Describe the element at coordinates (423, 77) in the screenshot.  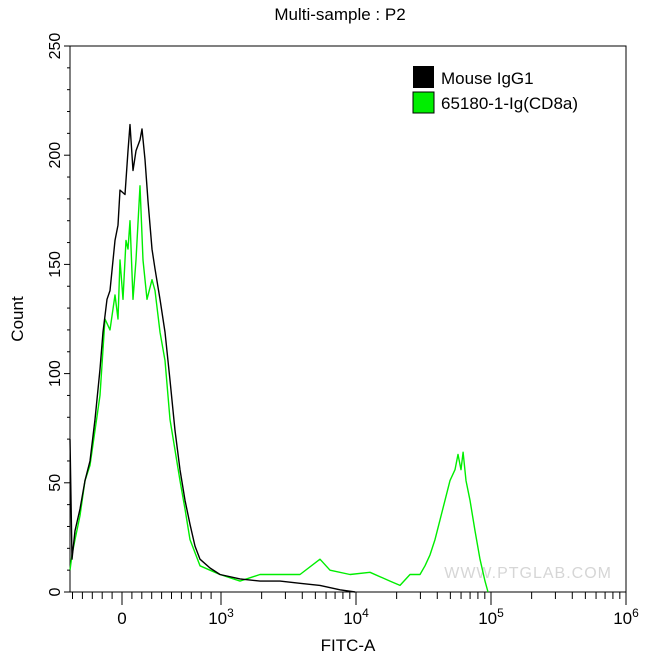
I see `legend-swatch-mouse-igg1` at that location.